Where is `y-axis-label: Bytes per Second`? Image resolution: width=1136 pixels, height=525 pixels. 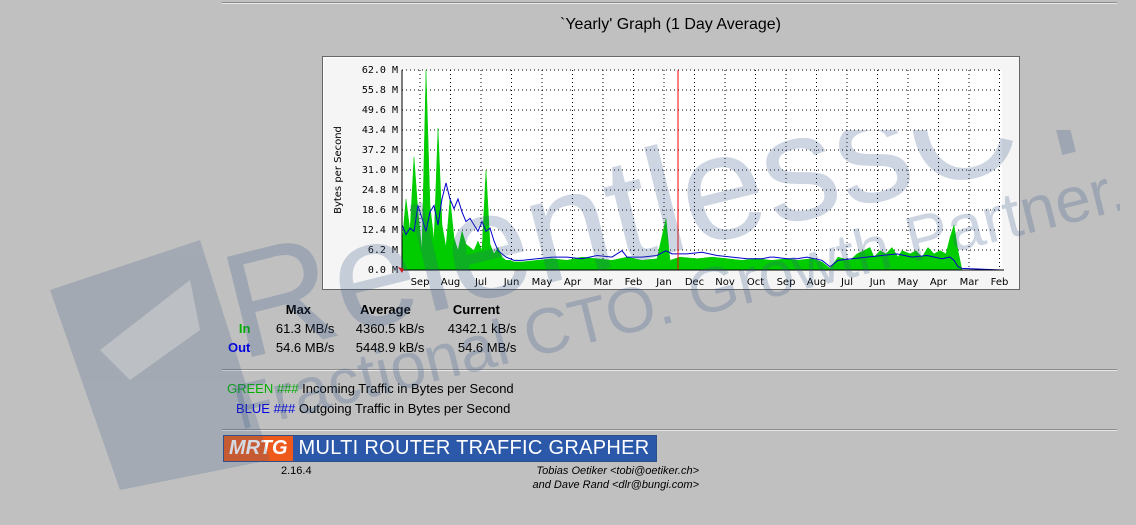
y-axis-label: Bytes per Second is located at coordinates (338, 170).